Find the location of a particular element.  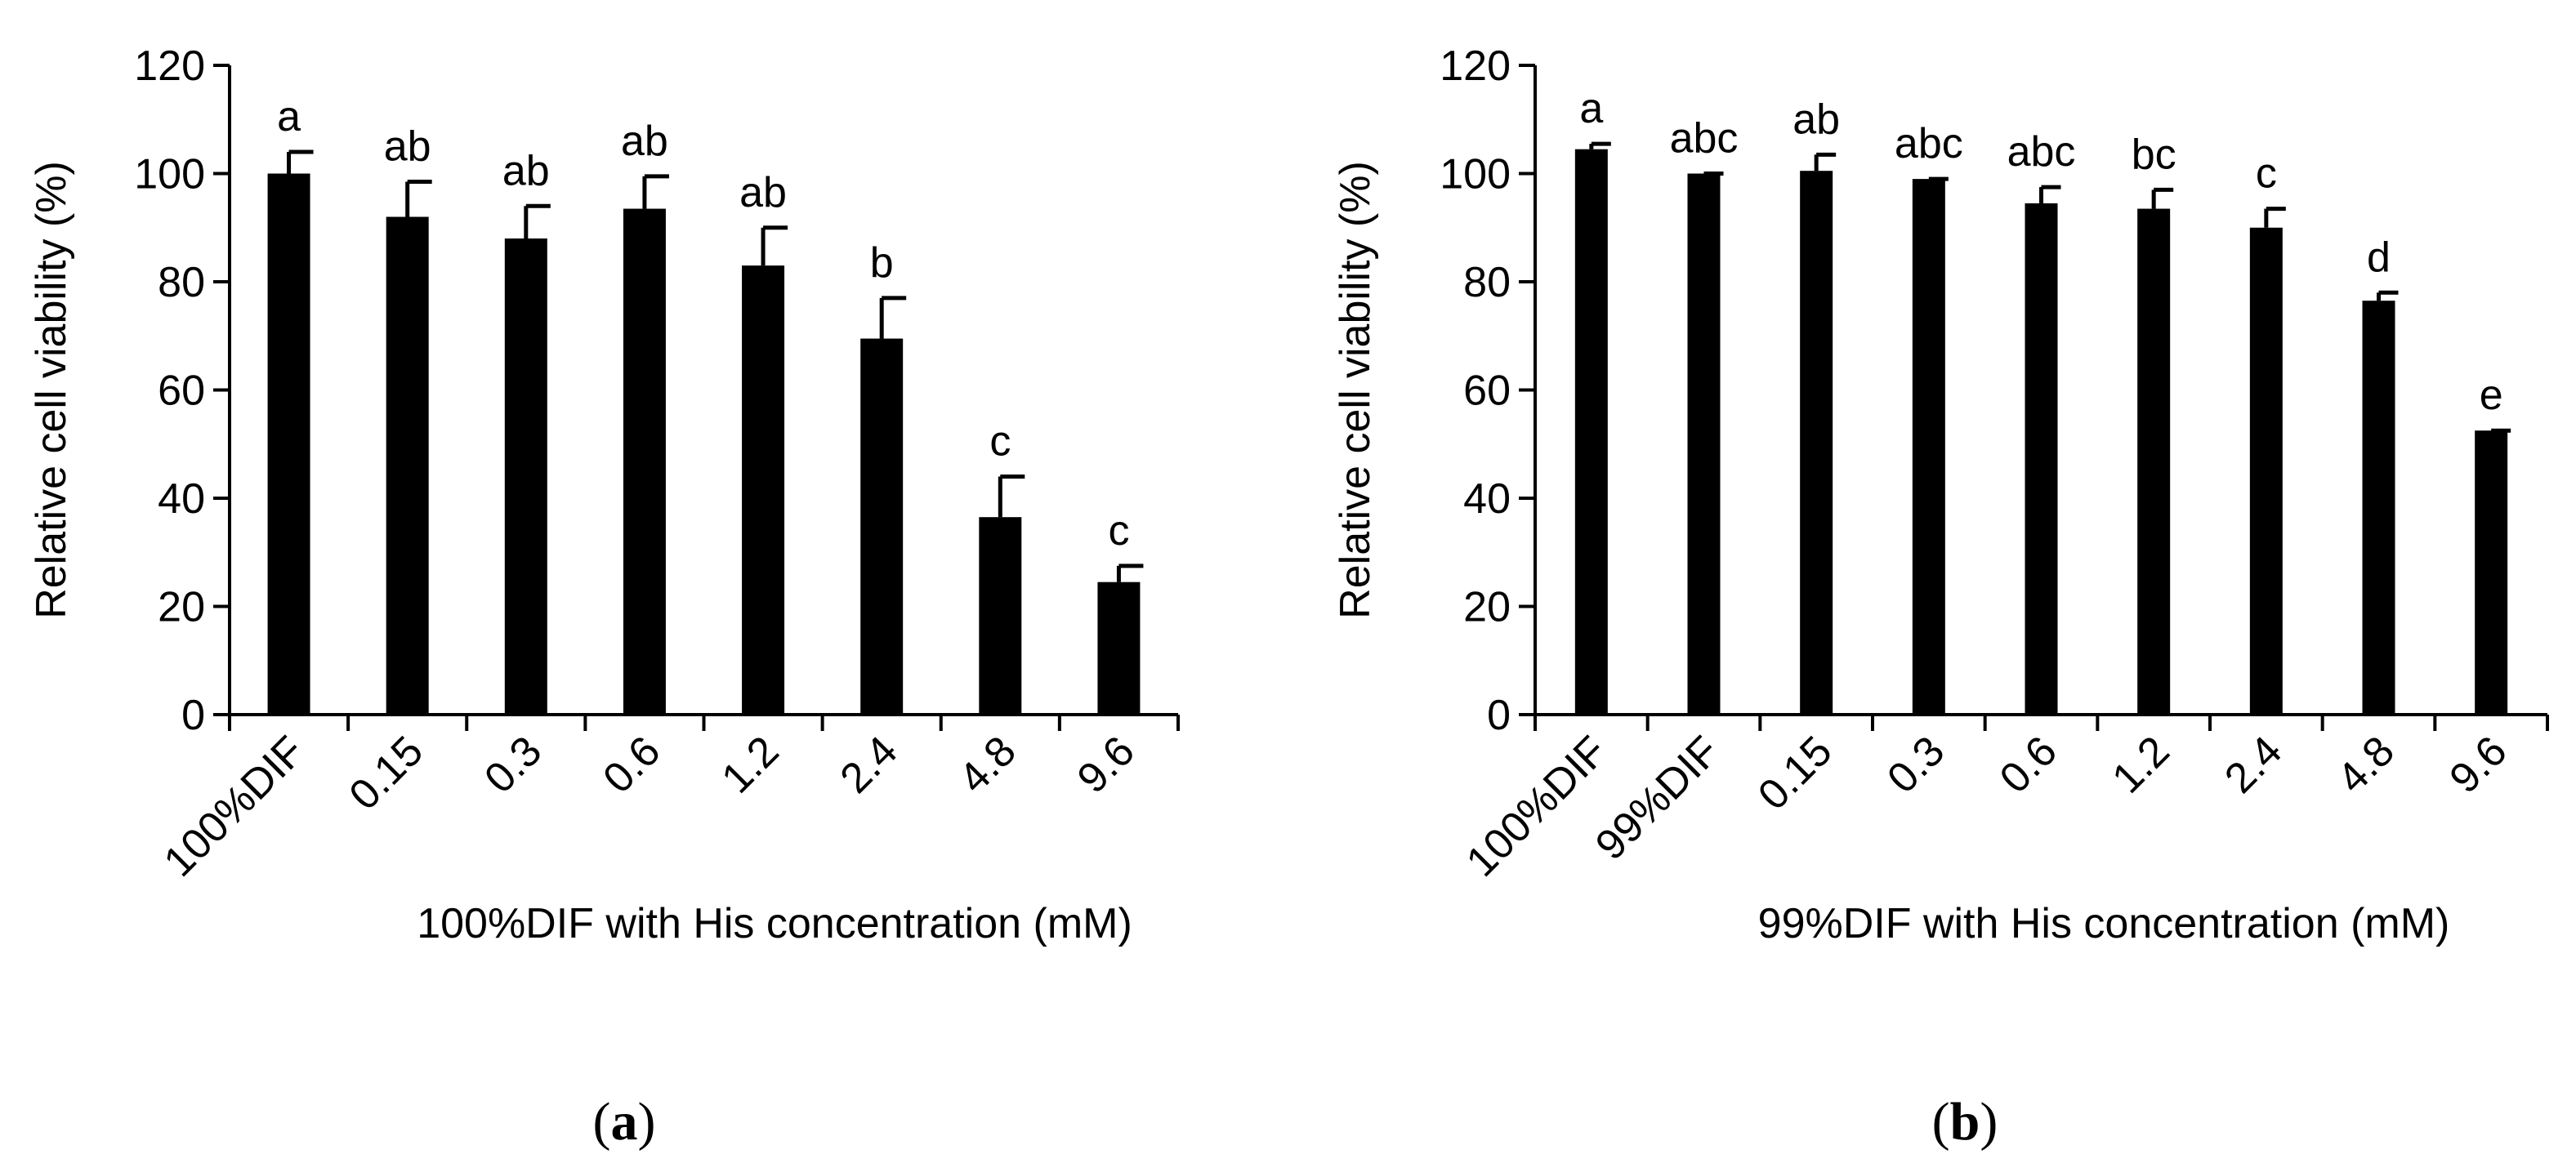

panel-label-letter: b is located at coordinates (1965, 1122).